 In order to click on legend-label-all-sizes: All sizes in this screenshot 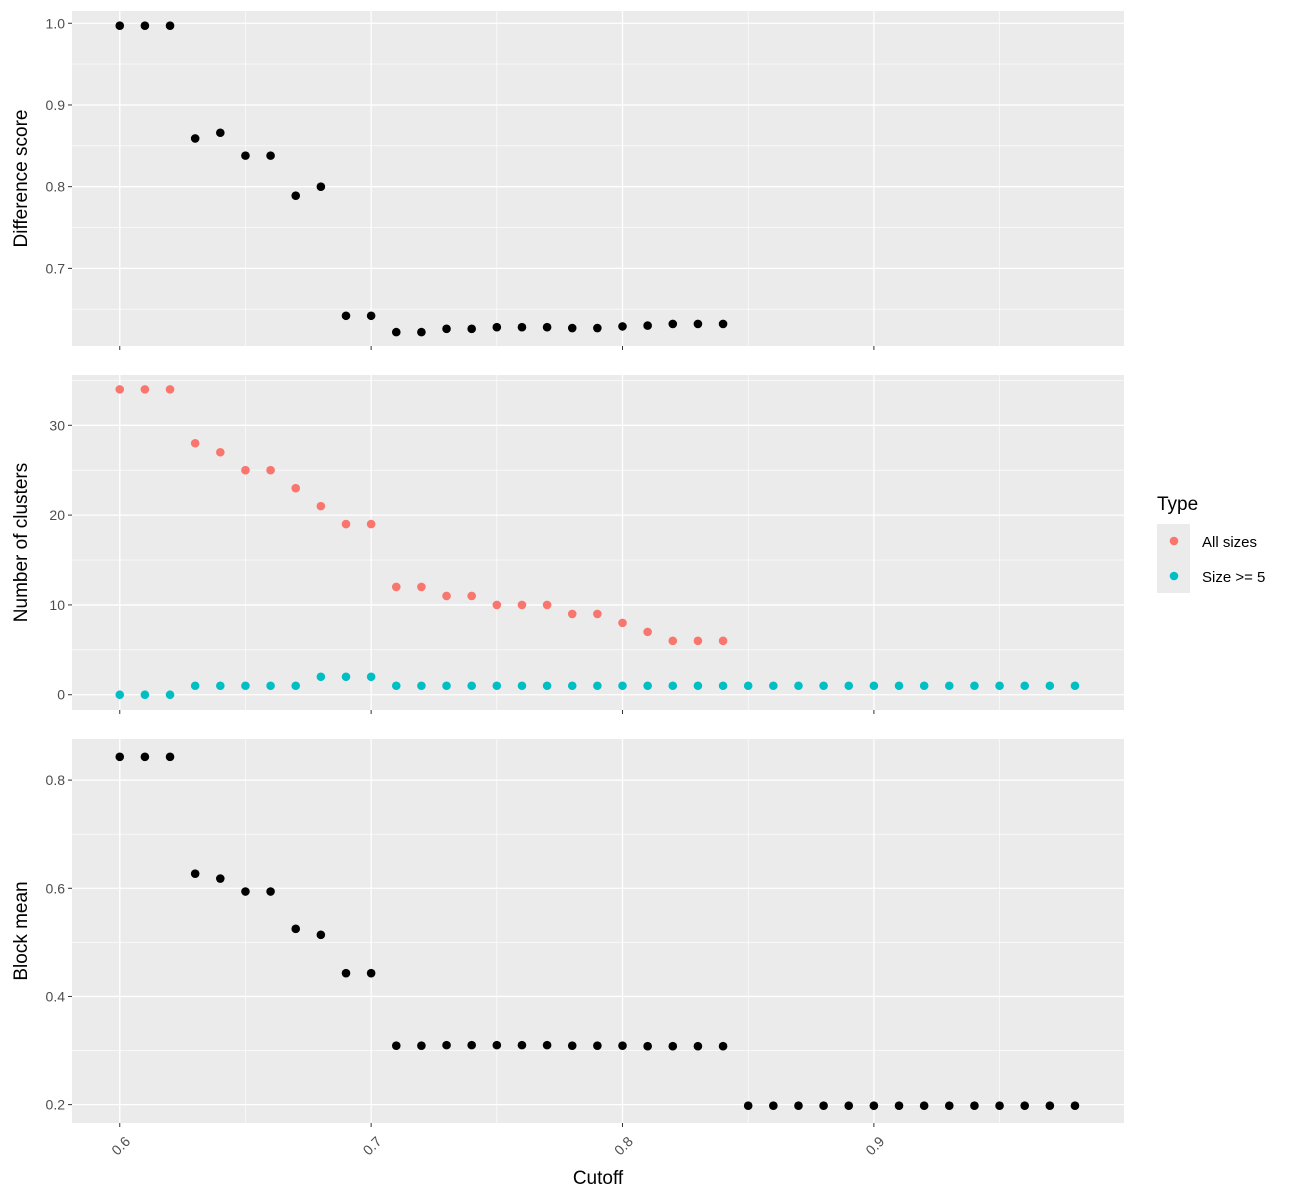, I will do `click(1229, 542)`.